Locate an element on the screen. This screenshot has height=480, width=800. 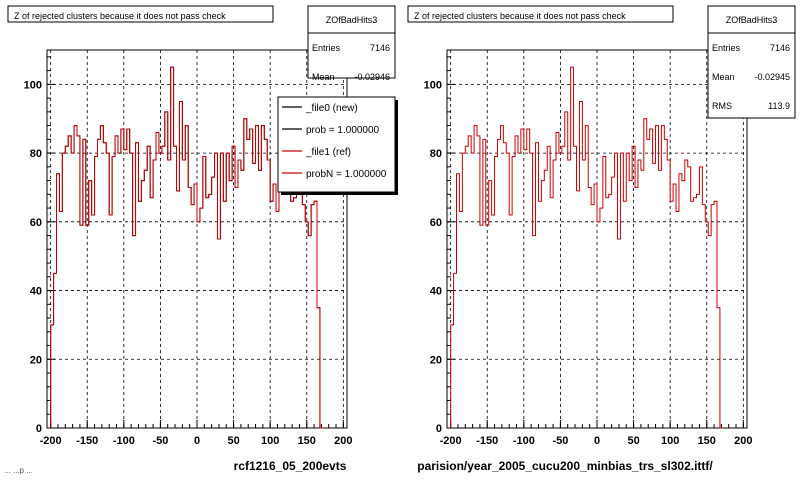
stats-value: 113.9 is located at coordinates (779, 106).